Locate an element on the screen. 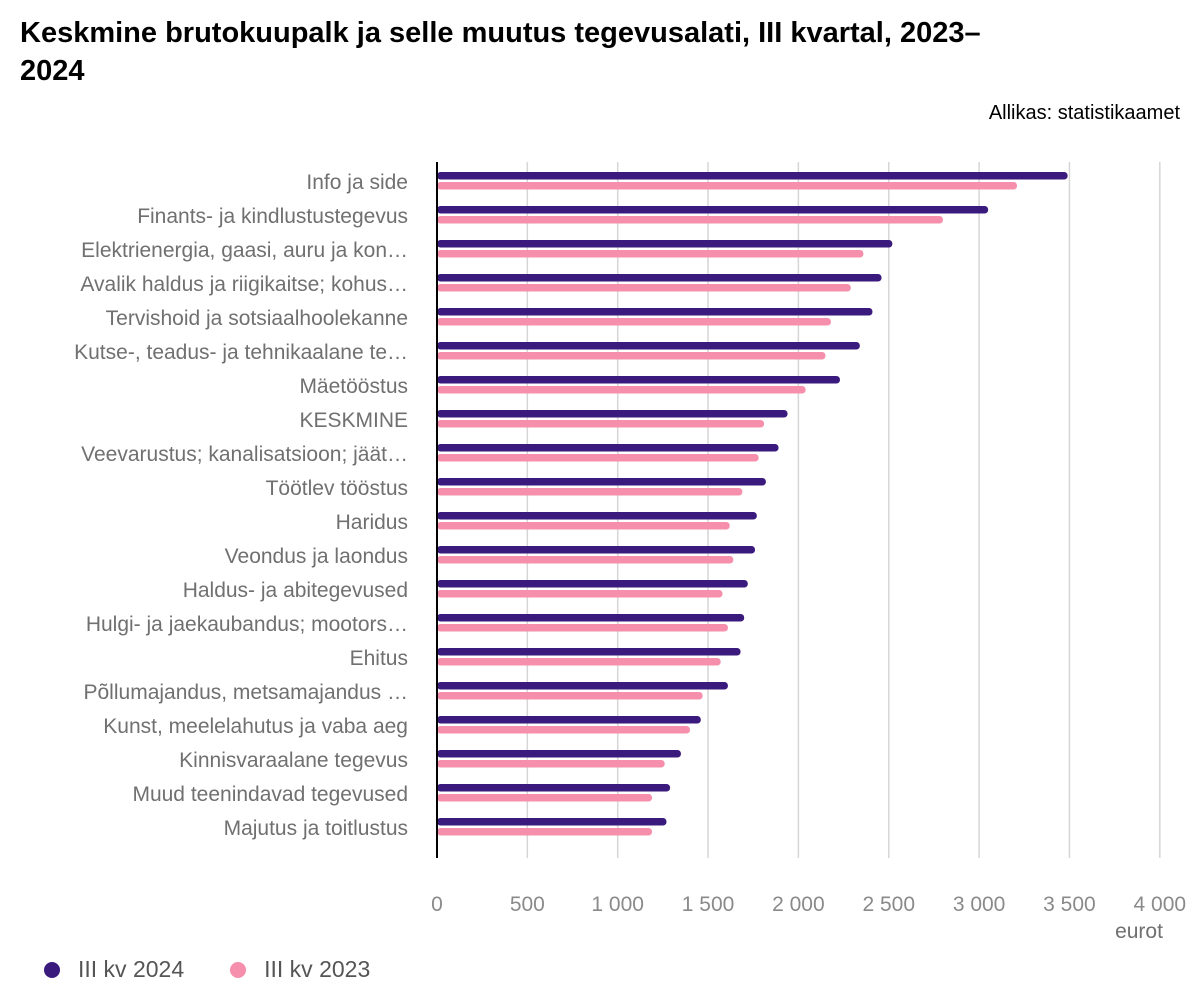 The width and height of the screenshot is (1200, 1000). category-label: Ehitus is located at coordinates (379, 658).